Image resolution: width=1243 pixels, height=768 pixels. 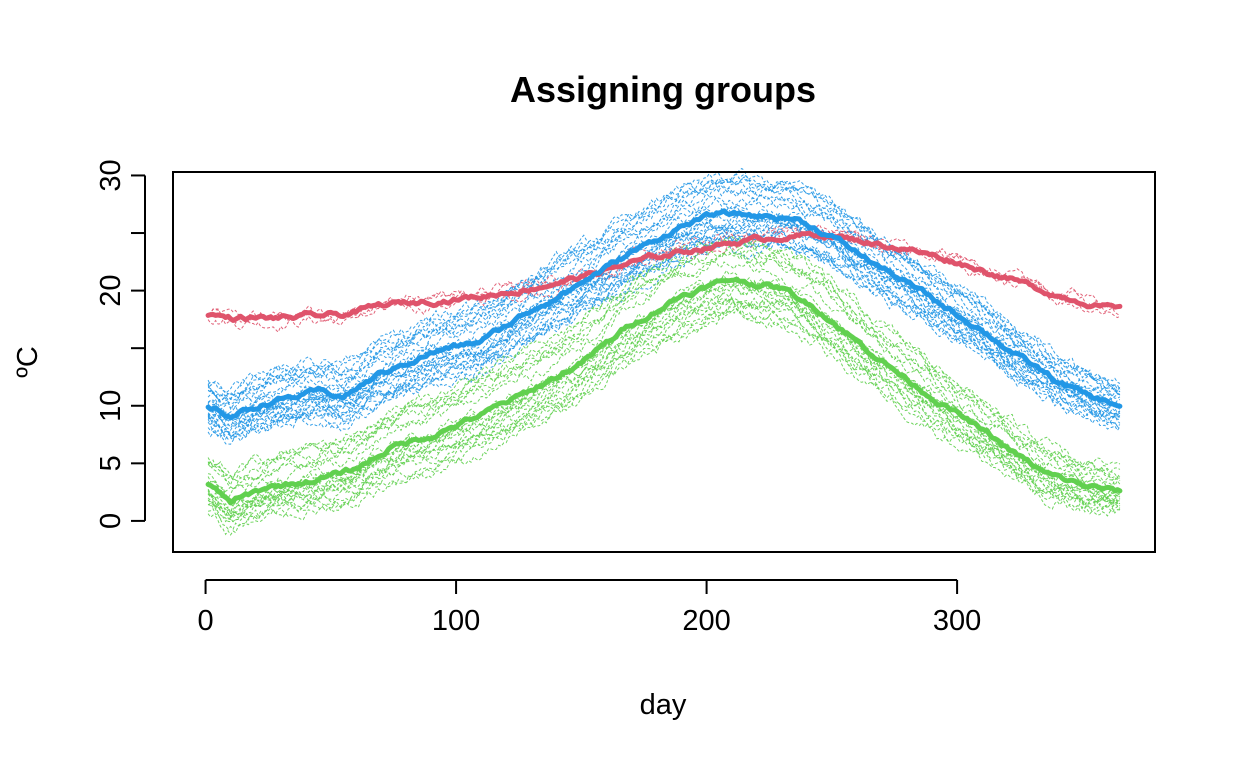 What do you see at coordinates (456, 621) in the screenshot?
I see `x-tick-label: 100` at bounding box center [456, 621].